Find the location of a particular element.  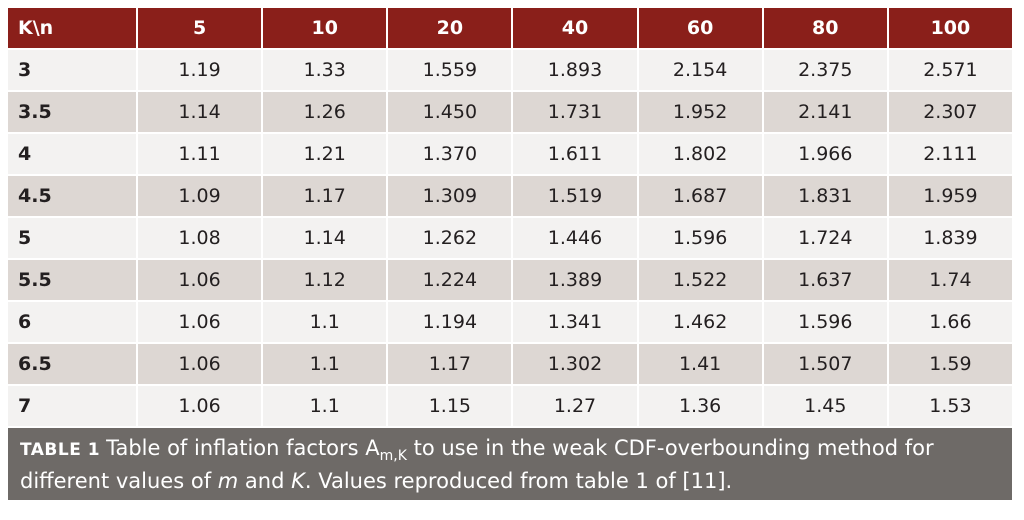

table-cell: 1.959 is located at coordinates (950, 196).